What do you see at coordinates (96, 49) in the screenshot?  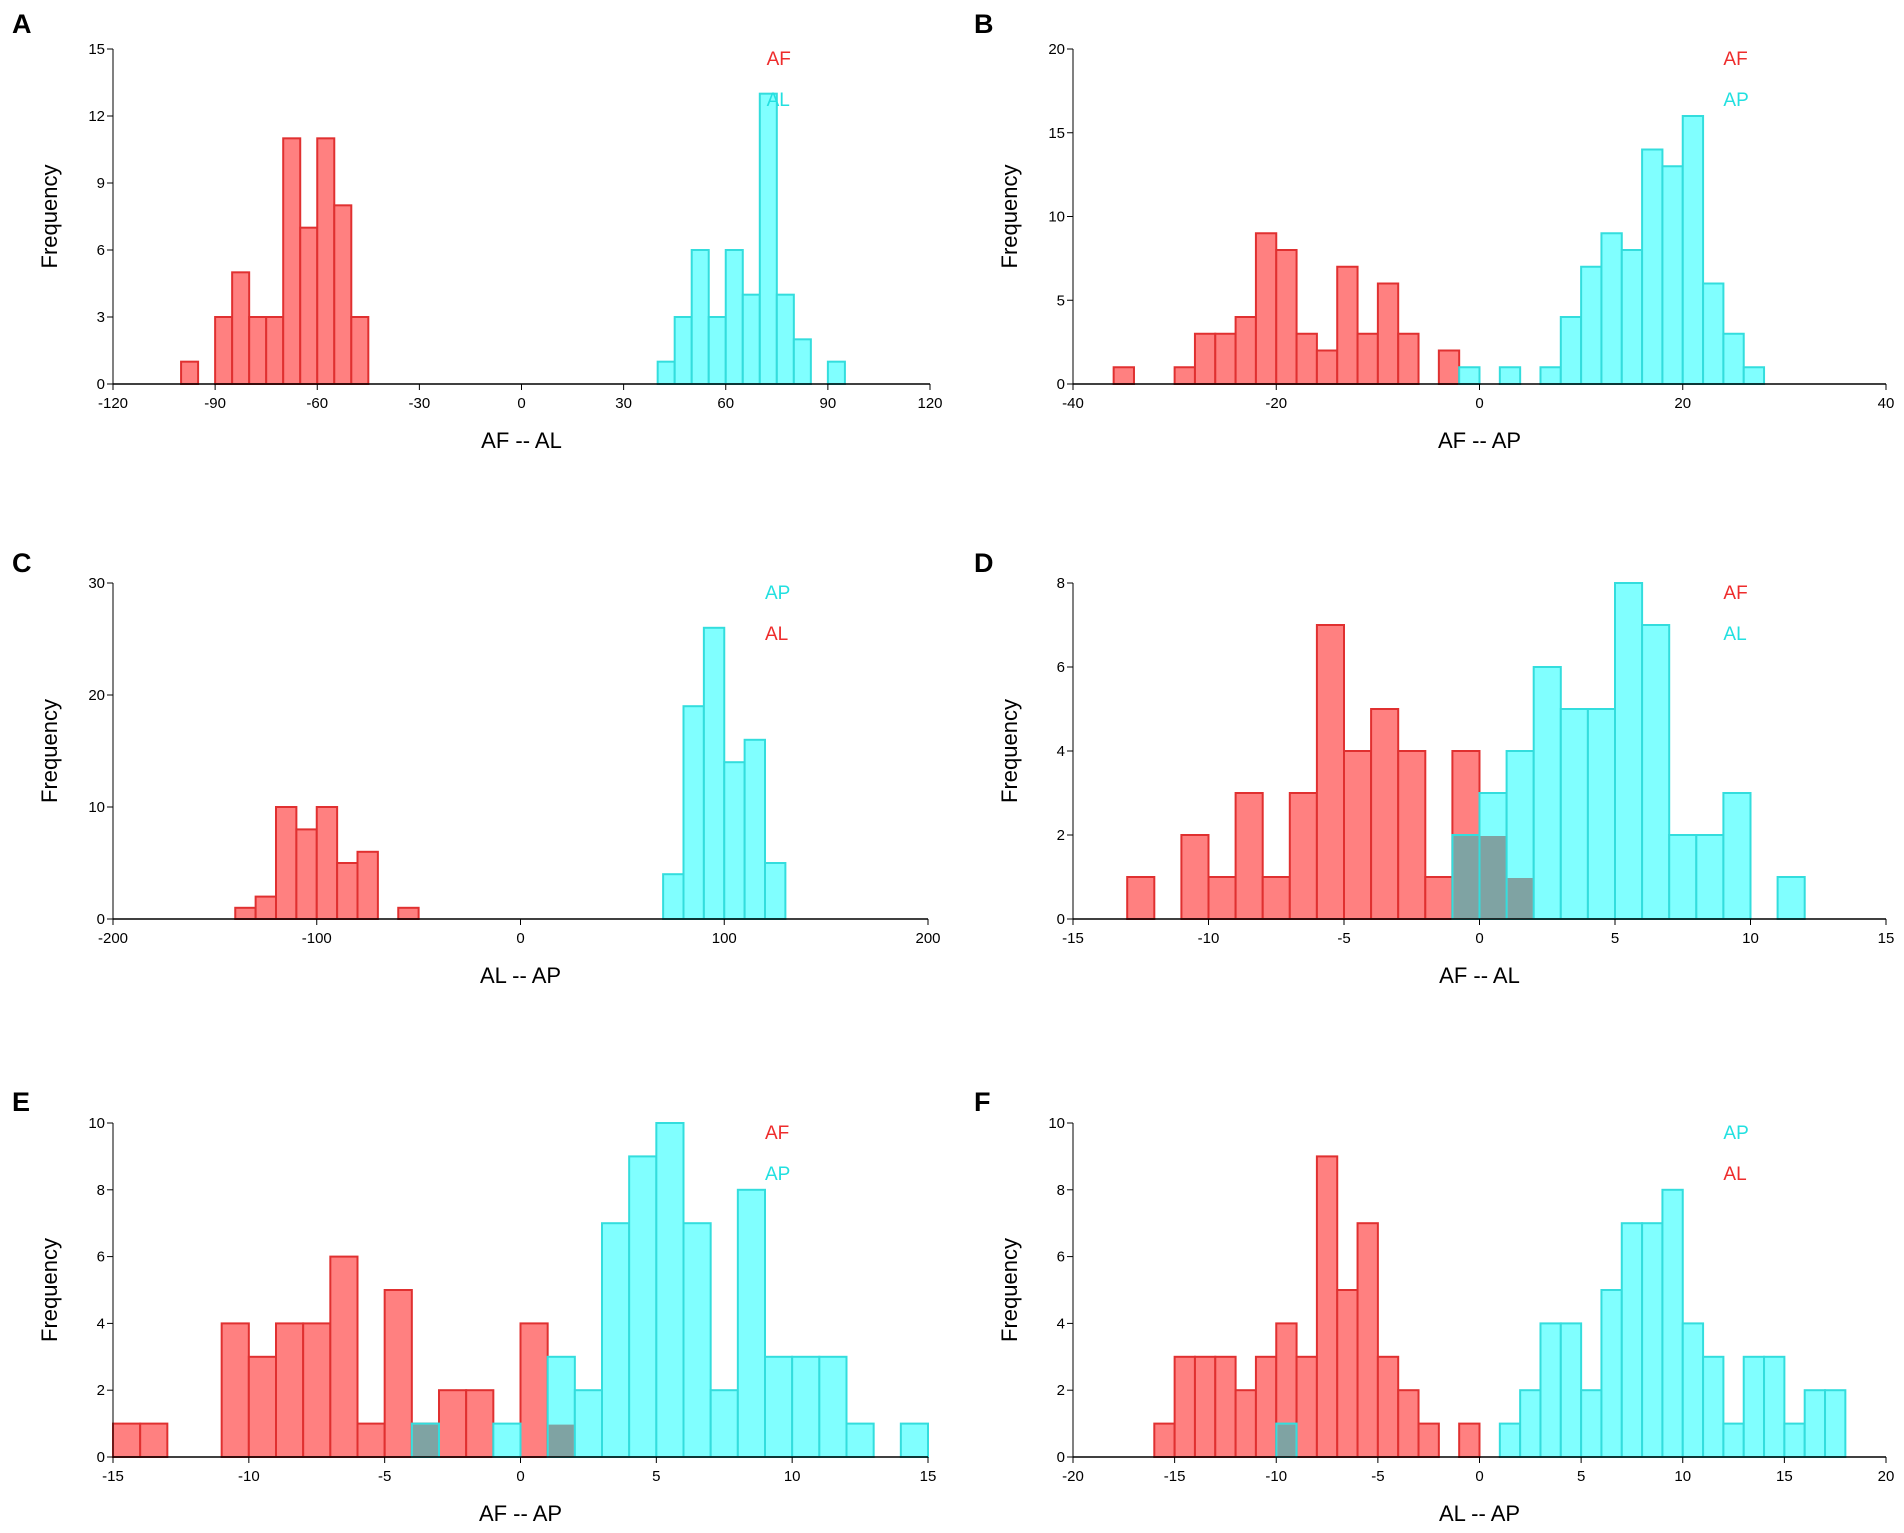 I see `y-tick-label: 15` at bounding box center [96, 49].